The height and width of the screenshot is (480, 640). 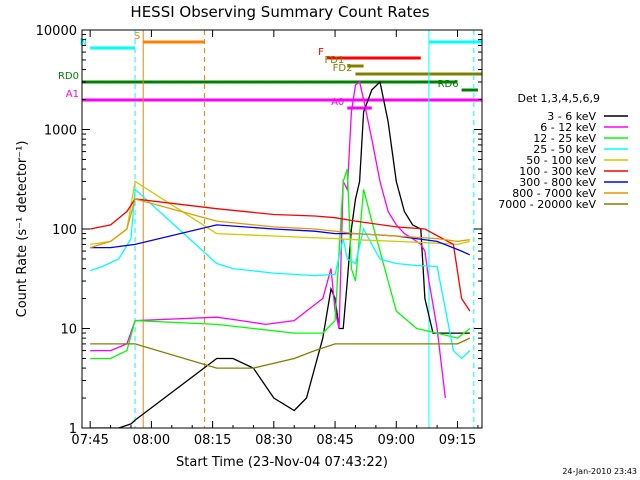 I want to click on x-tick-label-5: 09:00, so click(x=396, y=440).